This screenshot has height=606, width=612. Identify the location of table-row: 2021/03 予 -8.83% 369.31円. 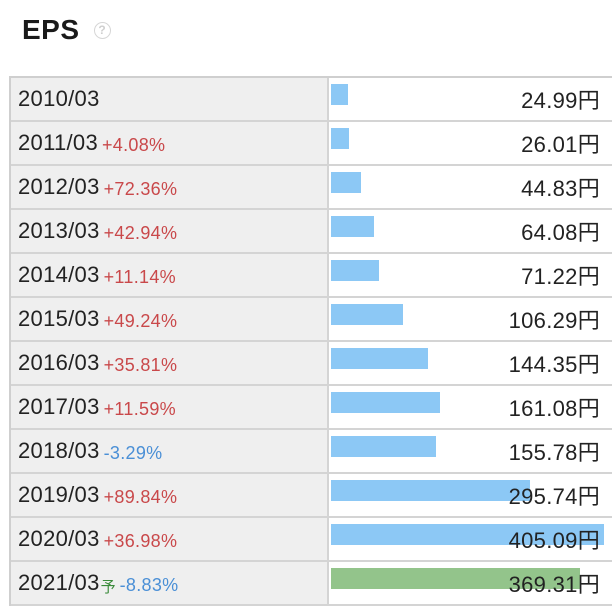
(311, 584).